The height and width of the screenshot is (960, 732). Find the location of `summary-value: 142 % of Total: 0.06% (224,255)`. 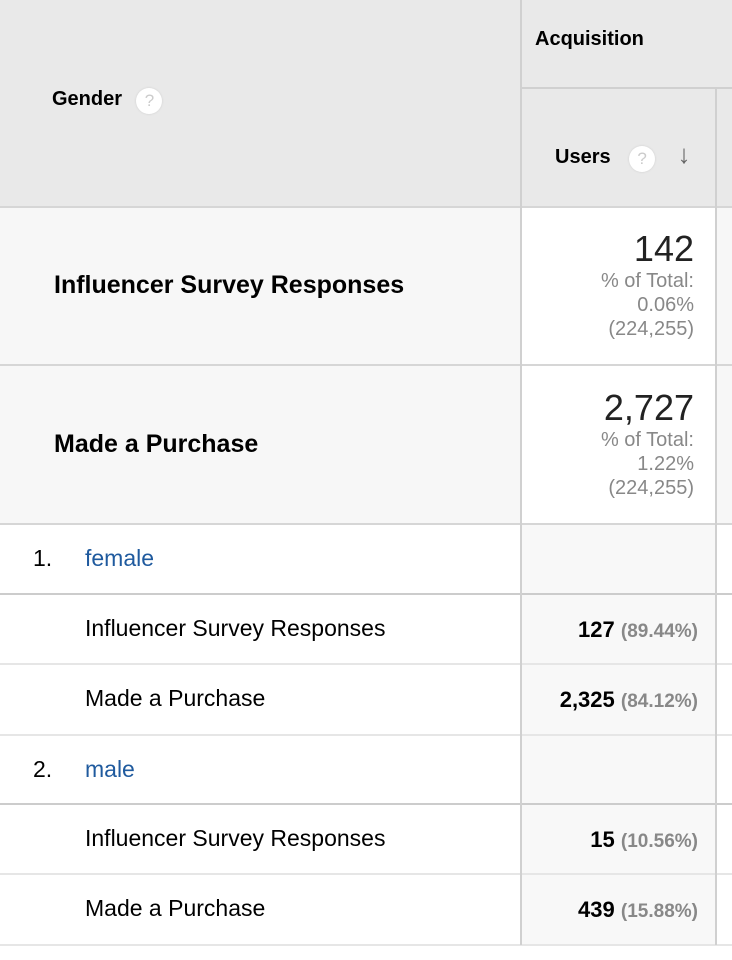

summary-value: 142 % of Total: 0.06% (224,255) is located at coordinates (619, 286).